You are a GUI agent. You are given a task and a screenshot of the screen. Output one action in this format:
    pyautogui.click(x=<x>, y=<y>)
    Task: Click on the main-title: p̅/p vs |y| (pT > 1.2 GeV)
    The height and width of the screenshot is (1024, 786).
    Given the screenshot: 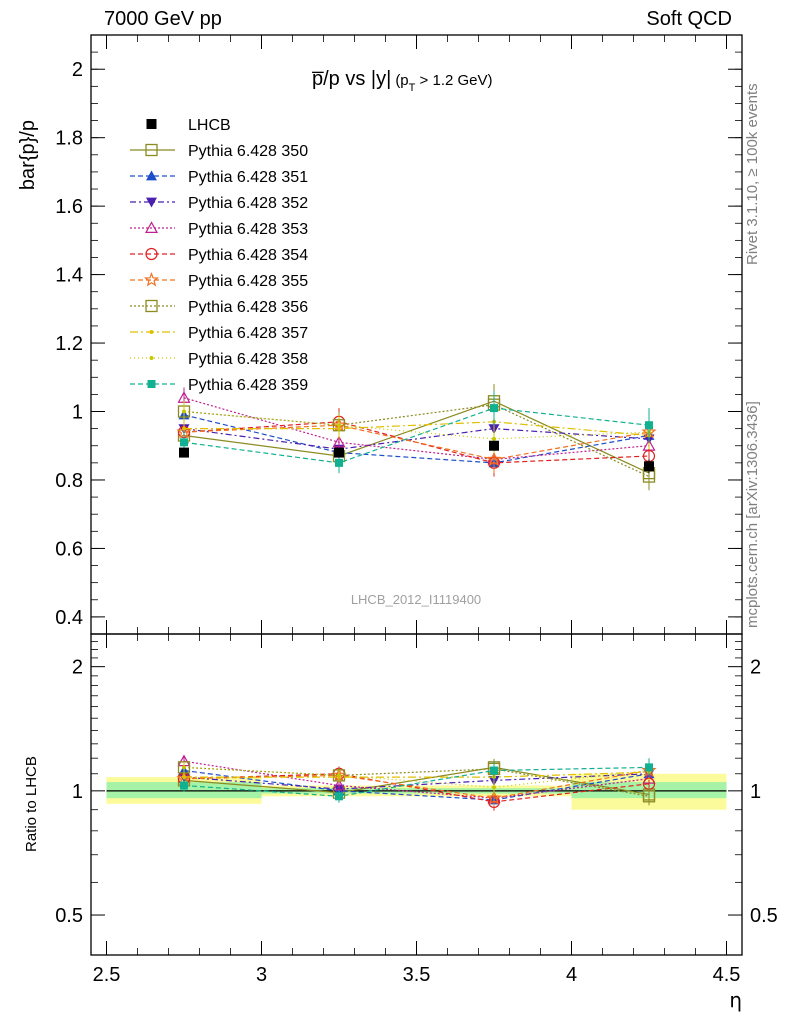 What is the action you would take?
    pyautogui.click(x=402, y=81)
    